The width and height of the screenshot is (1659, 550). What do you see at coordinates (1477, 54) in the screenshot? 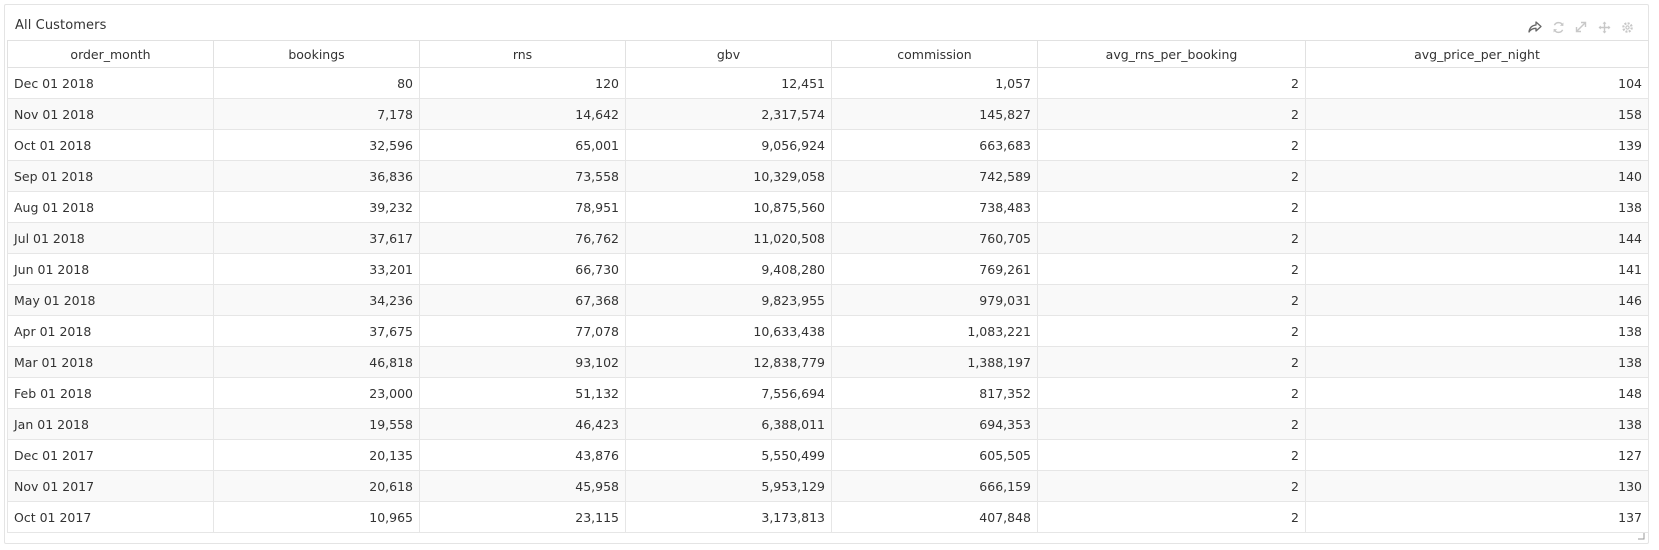
I see `column-header-avg-price-per-night: avg_price_per_night` at bounding box center [1477, 54].